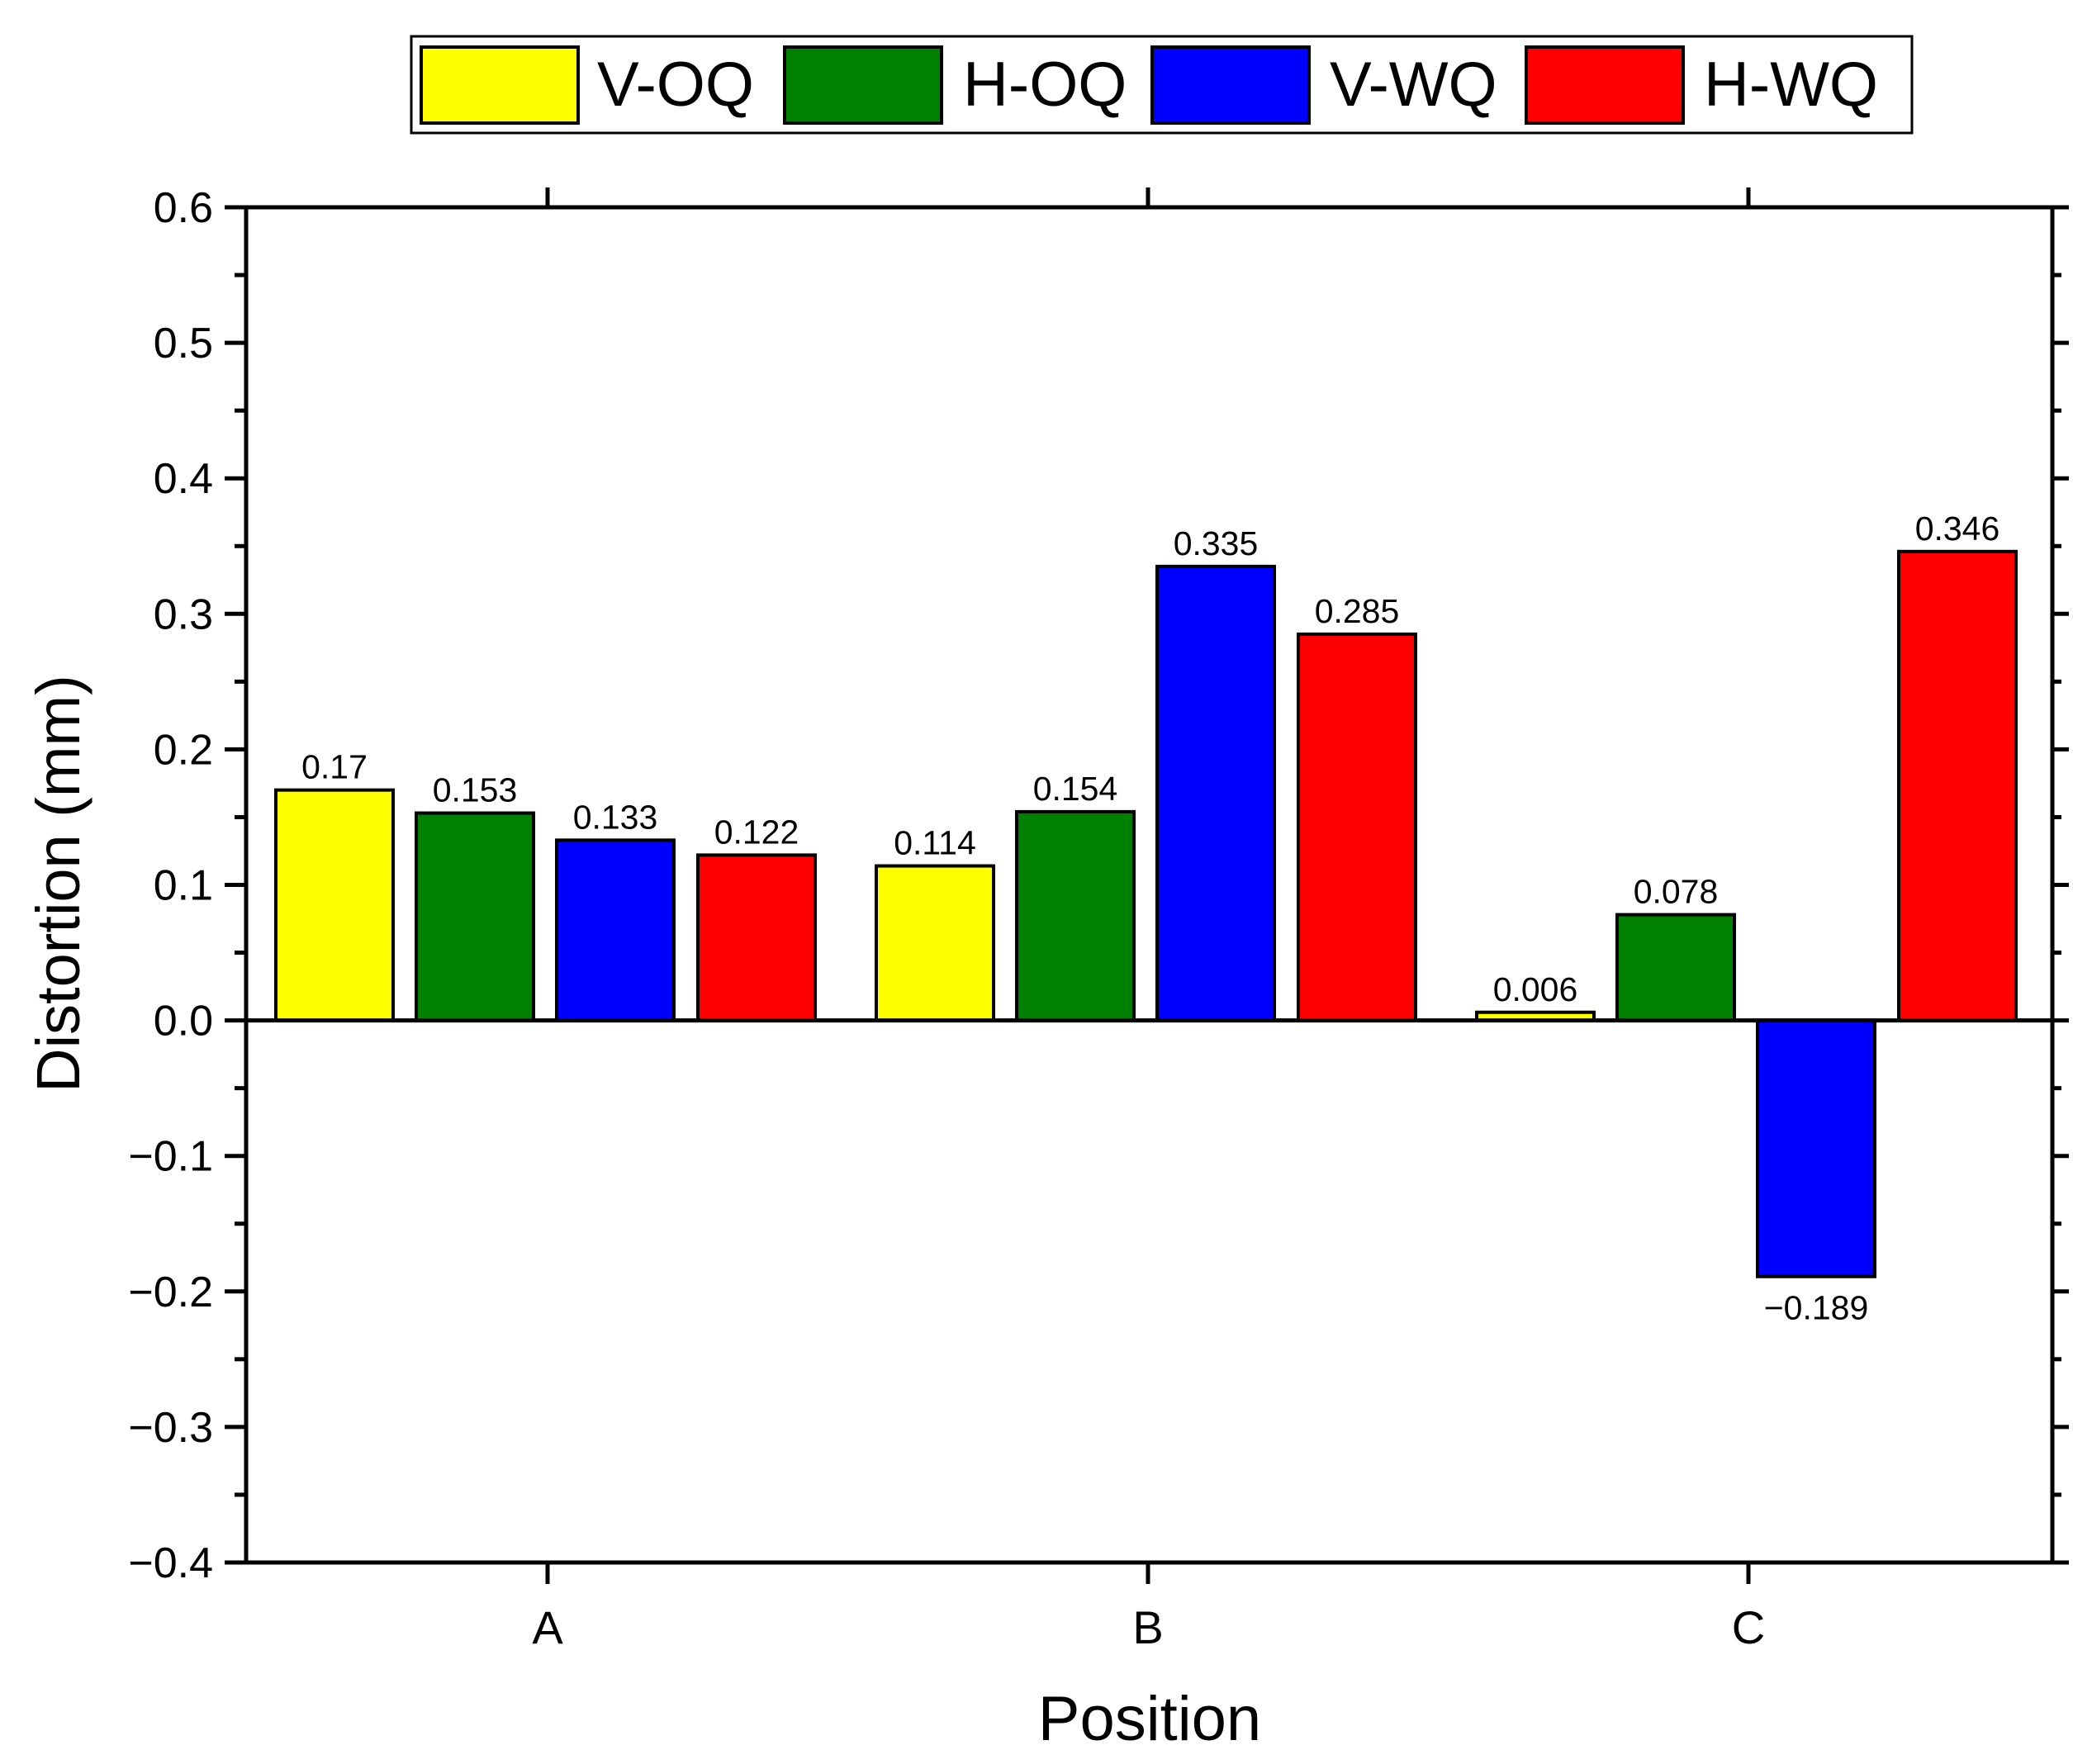 The image size is (2073, 1764). What do you see at coordinates (1958, 785) in the screenshot?
I see `bar-h-wq-c` at bounding box center [1958, 785].